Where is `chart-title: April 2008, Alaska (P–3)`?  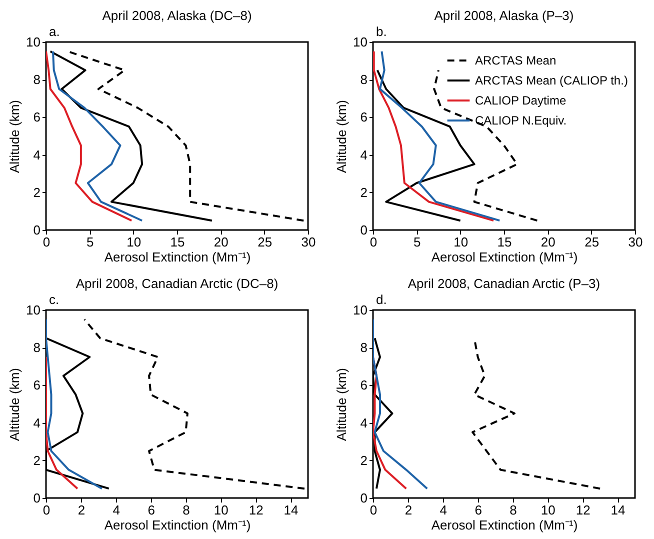 chart-title: April 2008, Alaska (P–3) is located at coordinates (504, 15).